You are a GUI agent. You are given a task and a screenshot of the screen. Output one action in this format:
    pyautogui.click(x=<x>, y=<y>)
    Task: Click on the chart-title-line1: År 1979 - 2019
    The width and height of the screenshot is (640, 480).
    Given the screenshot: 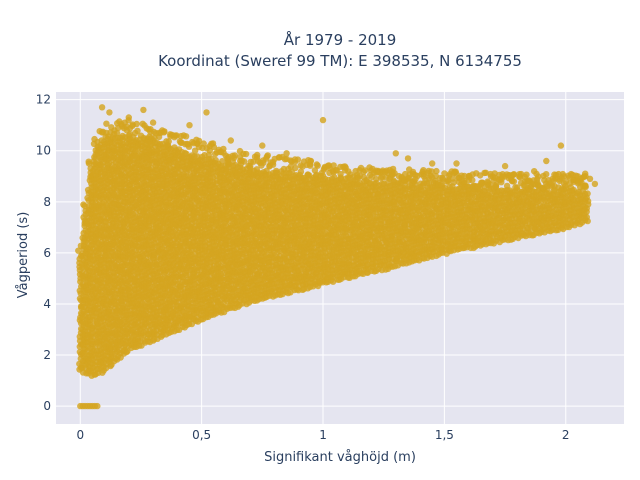 What is the action you would take?
    pyautogui.click(x=340, y=39)
    